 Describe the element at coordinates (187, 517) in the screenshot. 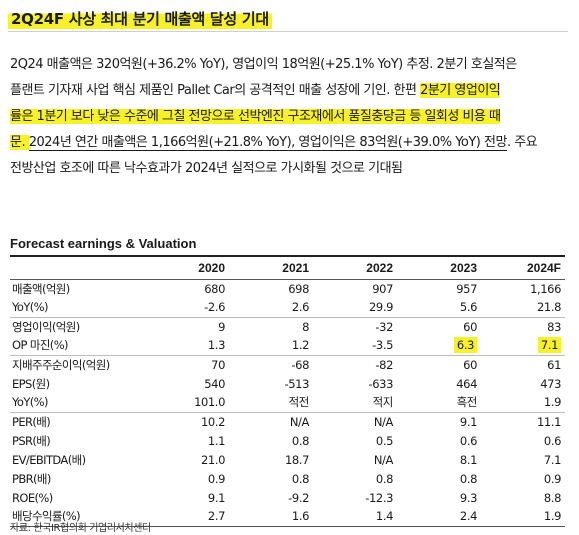

I see `table-cell: 2.7` at that location.